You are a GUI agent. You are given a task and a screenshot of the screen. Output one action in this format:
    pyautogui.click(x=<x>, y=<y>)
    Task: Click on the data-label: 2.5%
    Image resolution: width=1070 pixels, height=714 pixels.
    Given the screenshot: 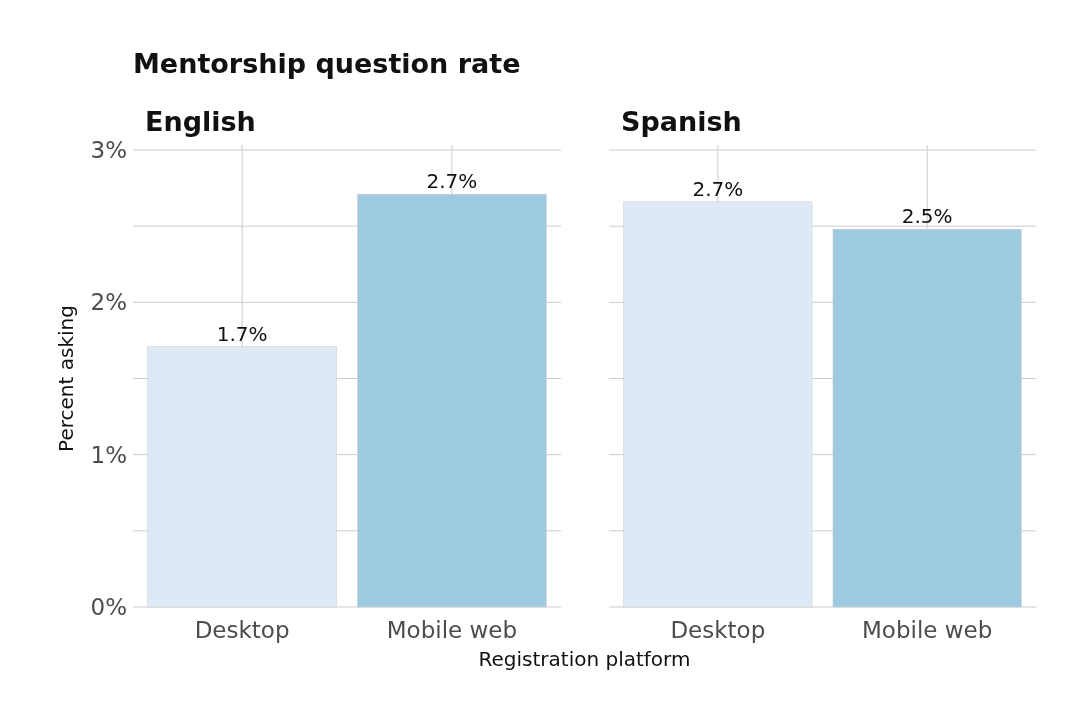 What is the action you would take?
    pyautogui.click(x=927, y=216)
    